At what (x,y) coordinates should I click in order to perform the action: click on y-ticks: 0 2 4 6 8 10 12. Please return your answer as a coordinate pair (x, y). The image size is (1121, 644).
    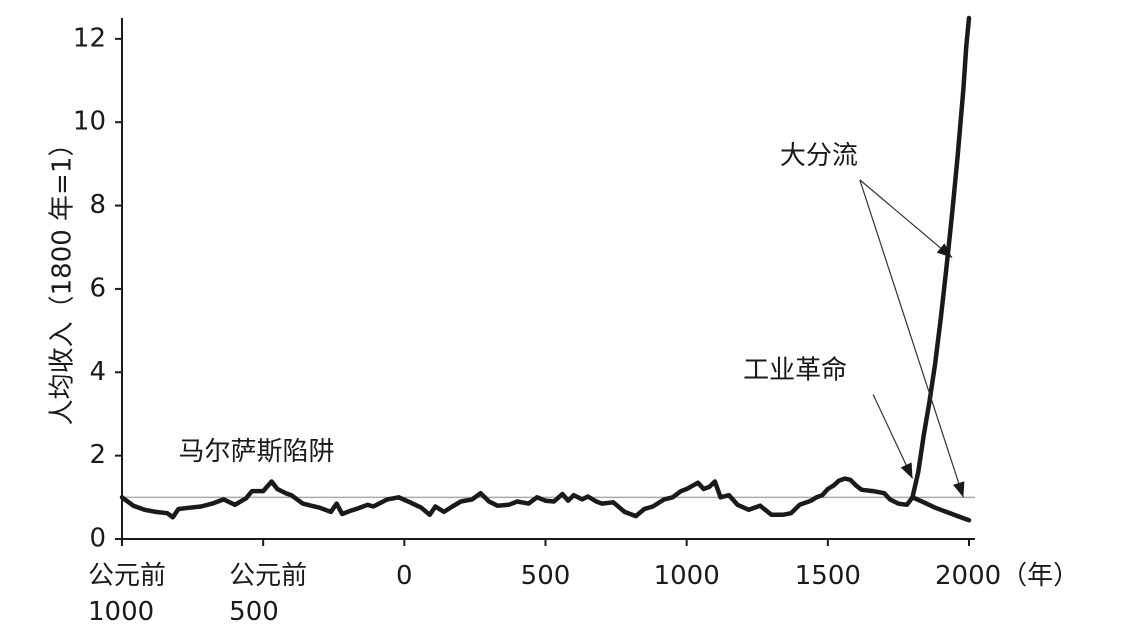
    Looking at the image, I should click on (97, 288).